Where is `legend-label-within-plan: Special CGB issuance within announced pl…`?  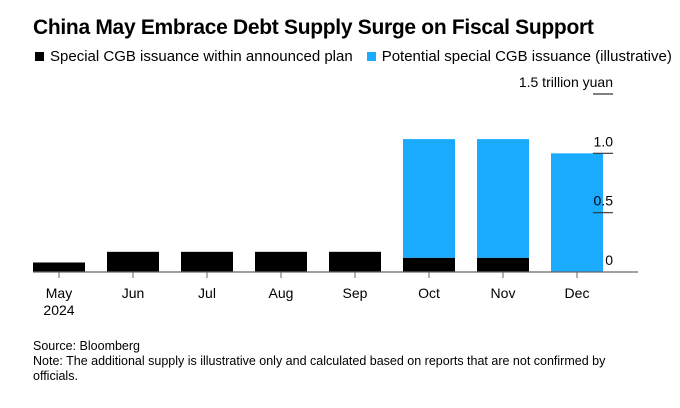 legend-label-within-plan: Special CGB issuance within announced pl… is located at coordinates (201, 56).